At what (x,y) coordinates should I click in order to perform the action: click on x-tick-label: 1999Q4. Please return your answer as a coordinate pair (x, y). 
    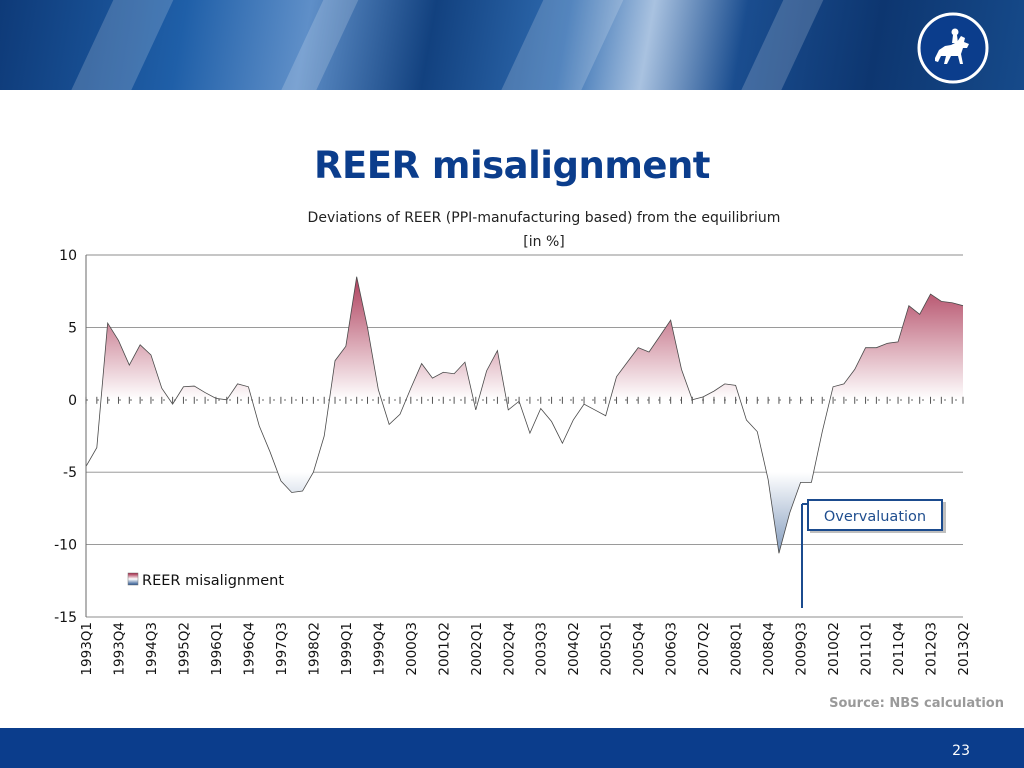
    Looking at the image, I should click on (379, 649).